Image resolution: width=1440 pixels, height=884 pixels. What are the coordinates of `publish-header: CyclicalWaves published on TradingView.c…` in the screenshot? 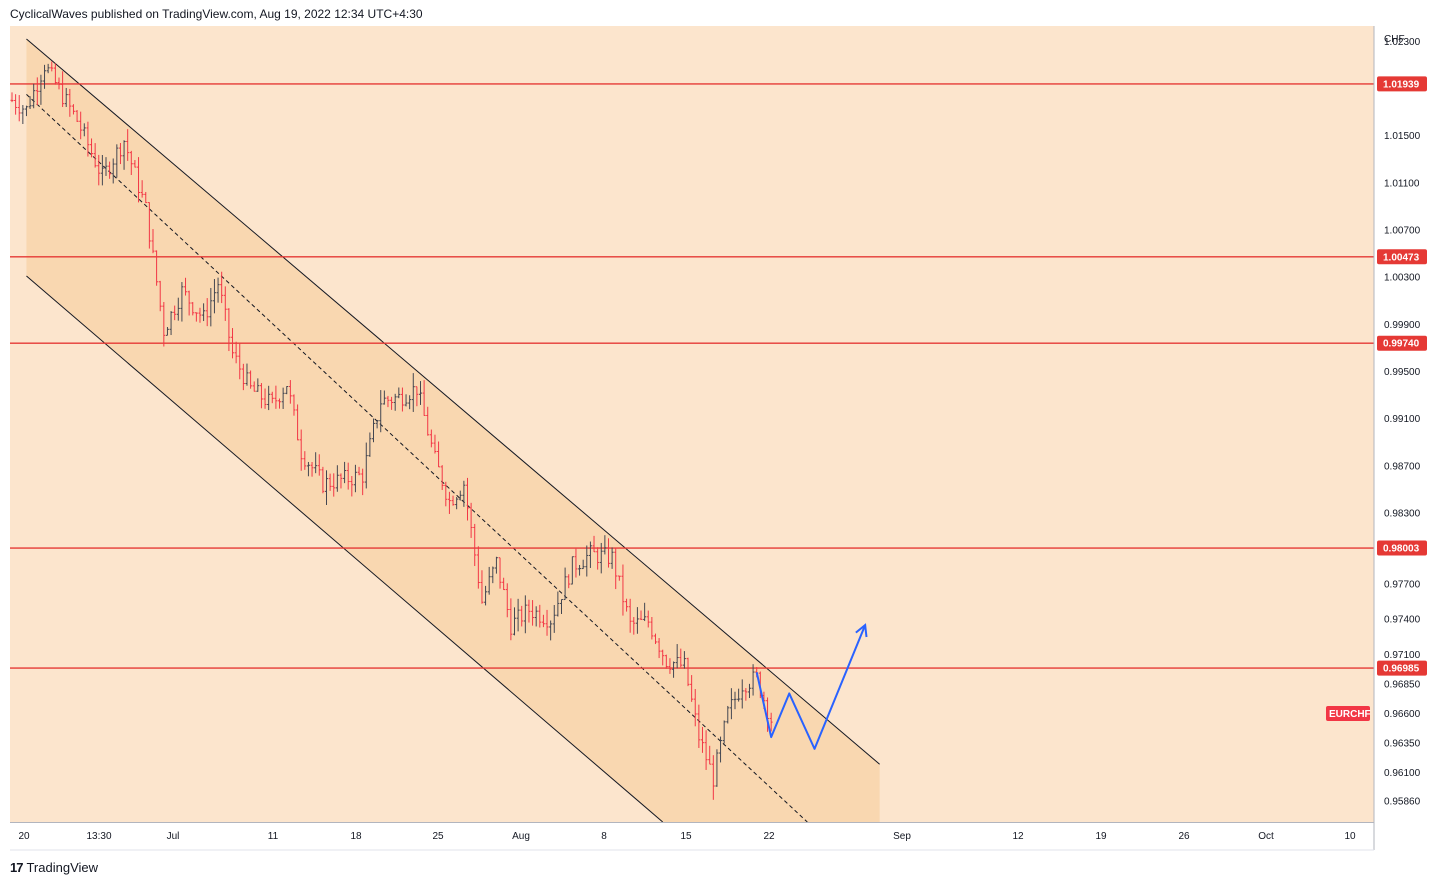 It's located at (216, 14).